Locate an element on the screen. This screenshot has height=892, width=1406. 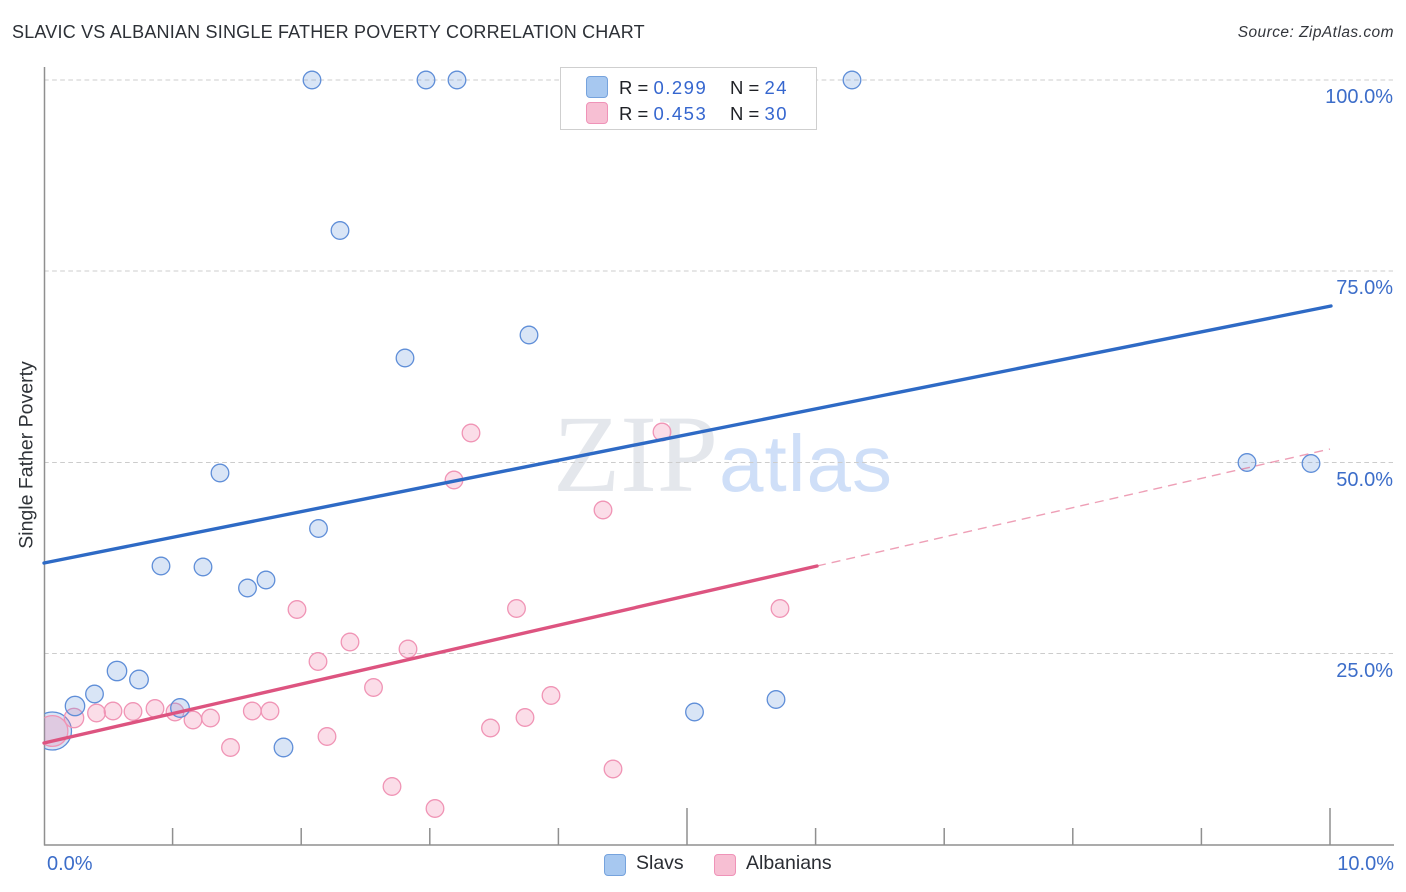
svg-text: ZIP is located at coordinates (635, 454).